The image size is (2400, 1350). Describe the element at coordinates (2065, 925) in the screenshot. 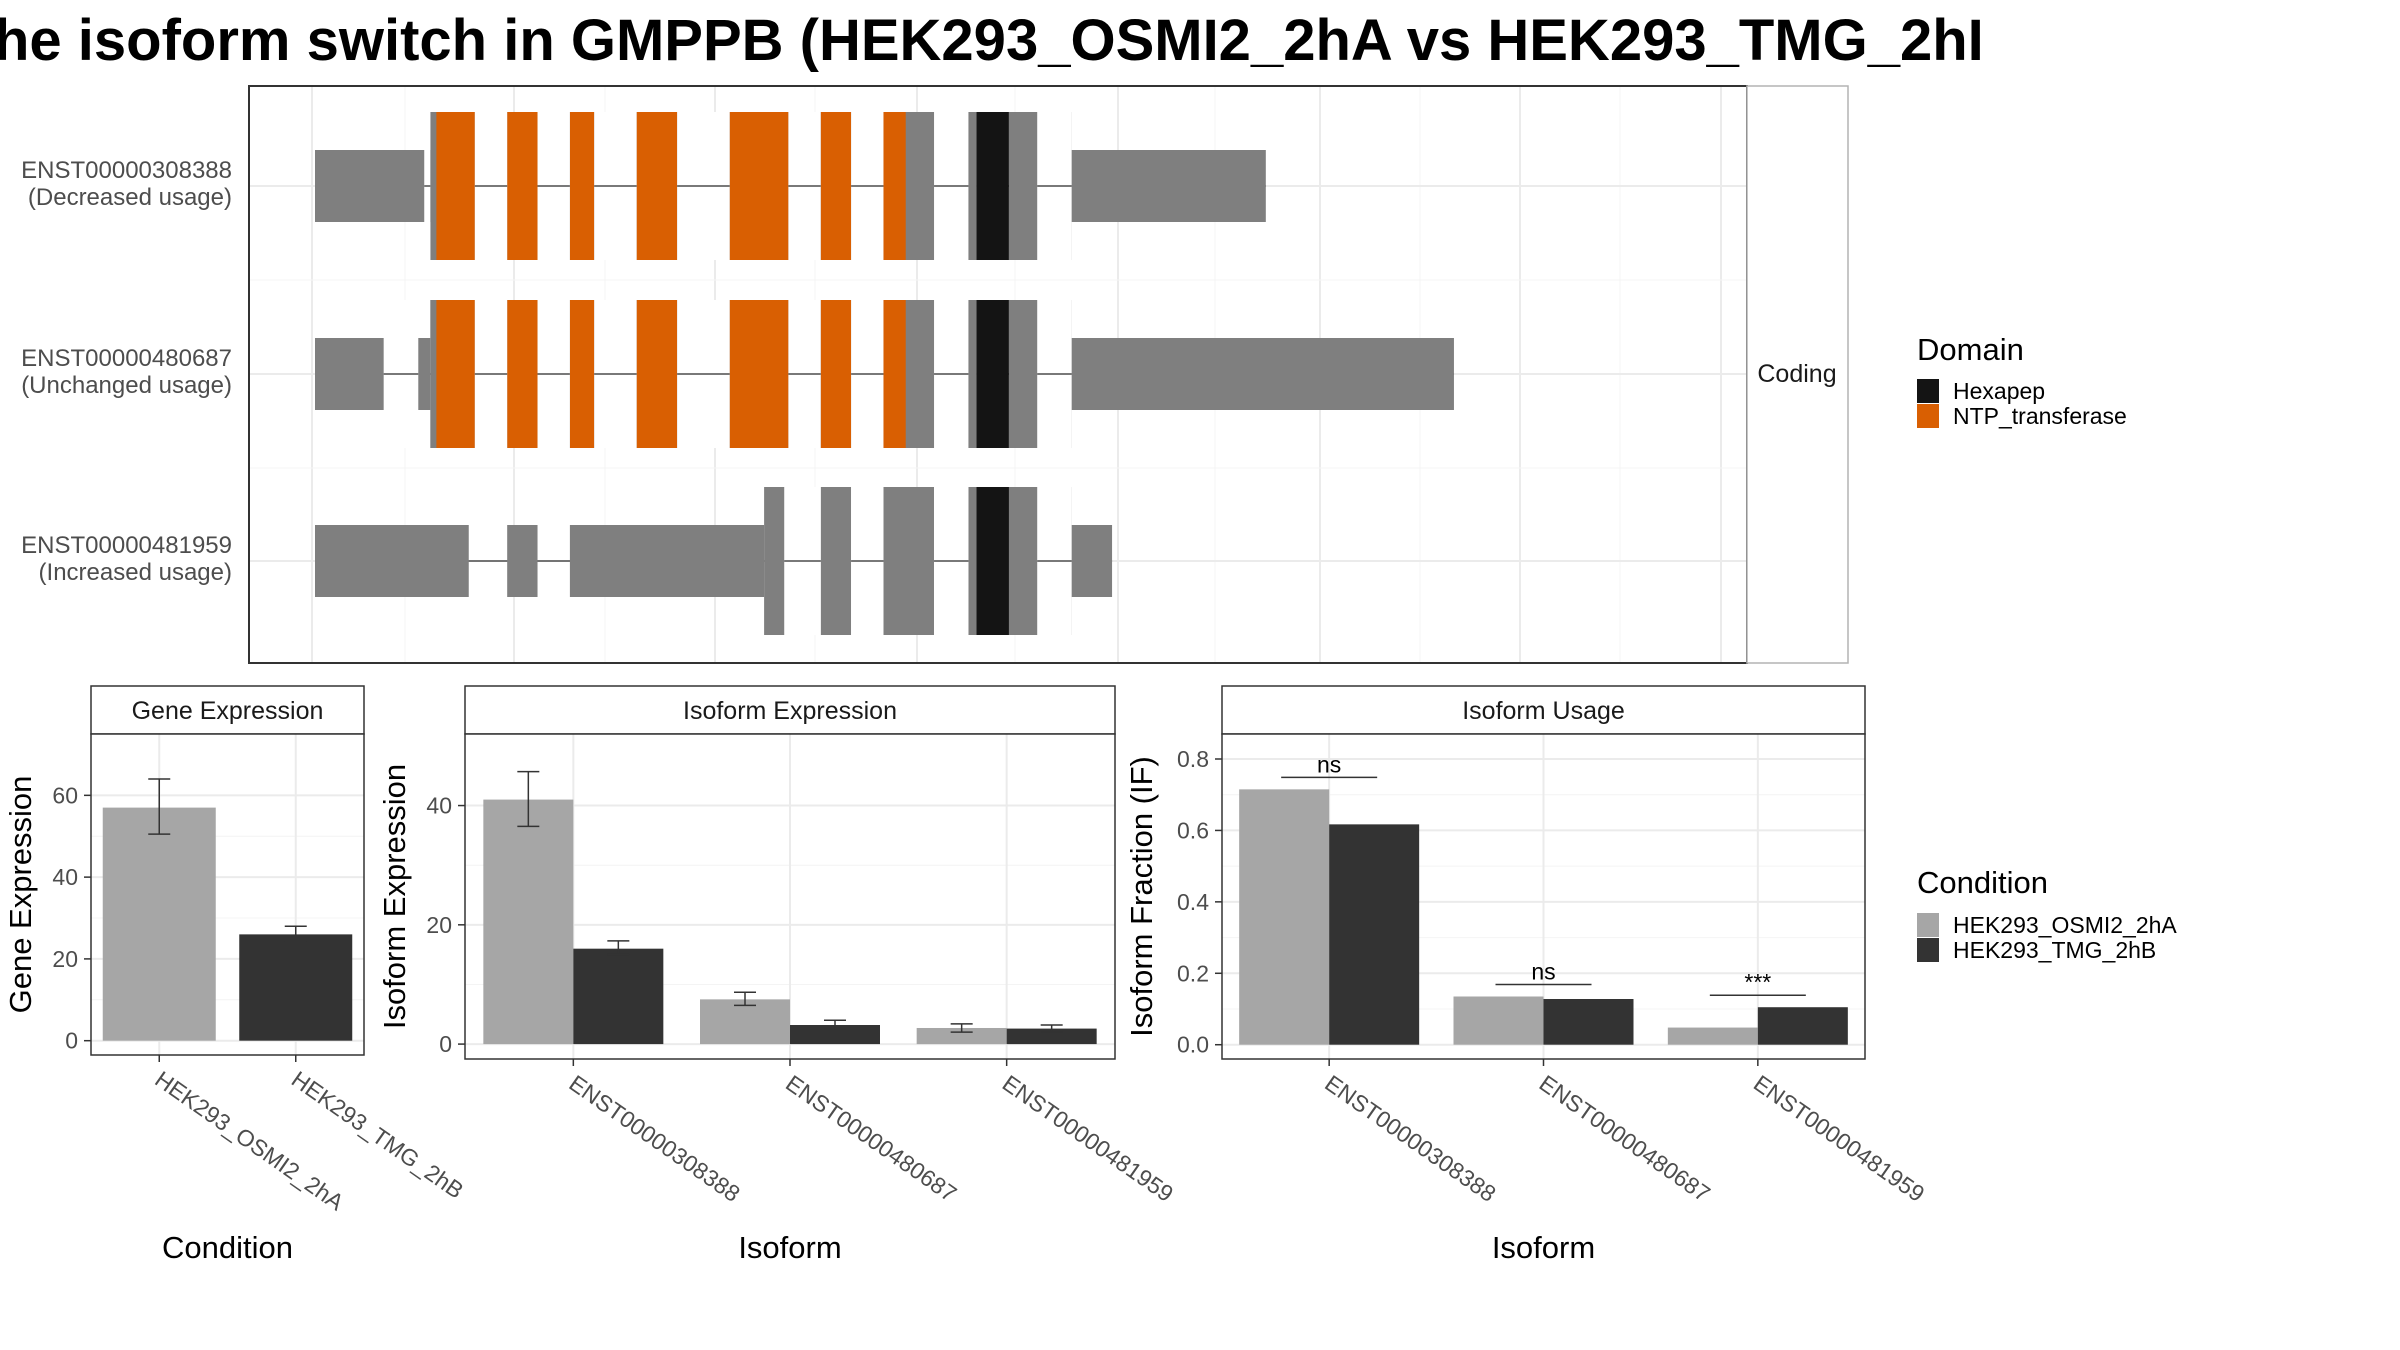

I see `legend-label-condition-a: HEK293_OSMI2_2hA` at that location.